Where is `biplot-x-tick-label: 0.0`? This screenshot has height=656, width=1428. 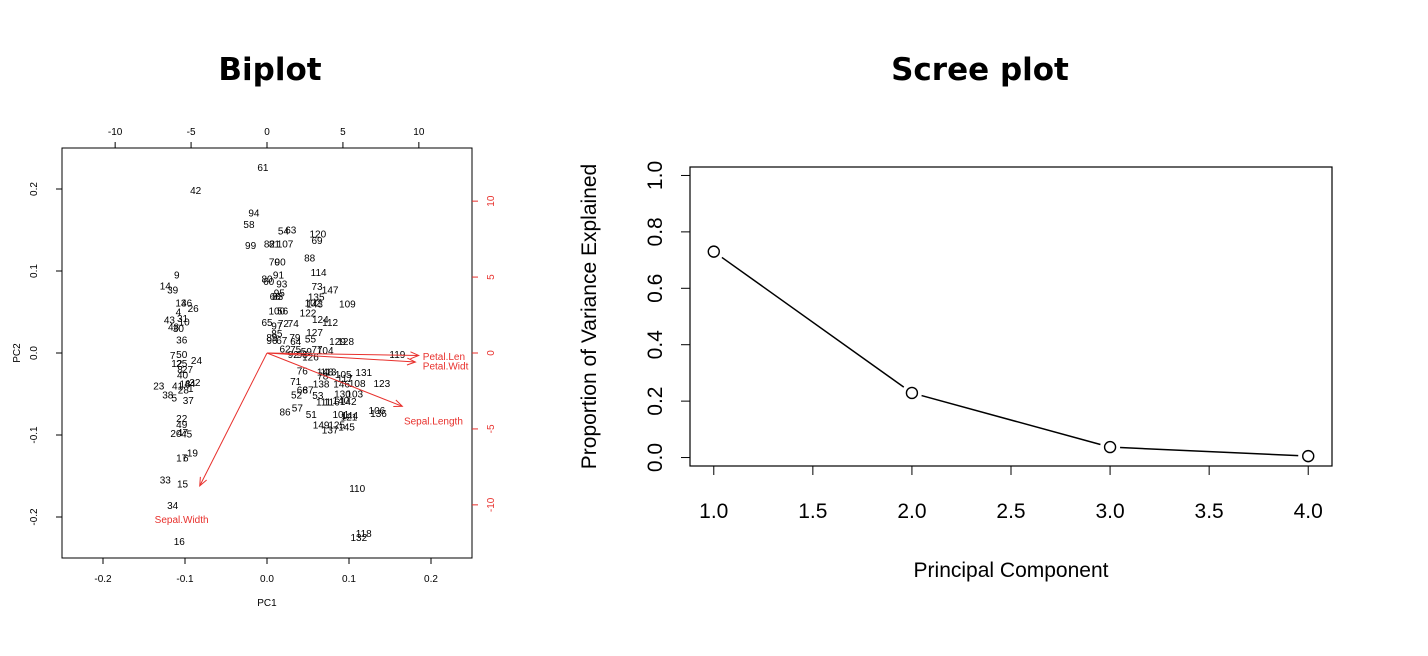 biplot-x-tick-label: 0.0 is located at coordinates (267, 579).